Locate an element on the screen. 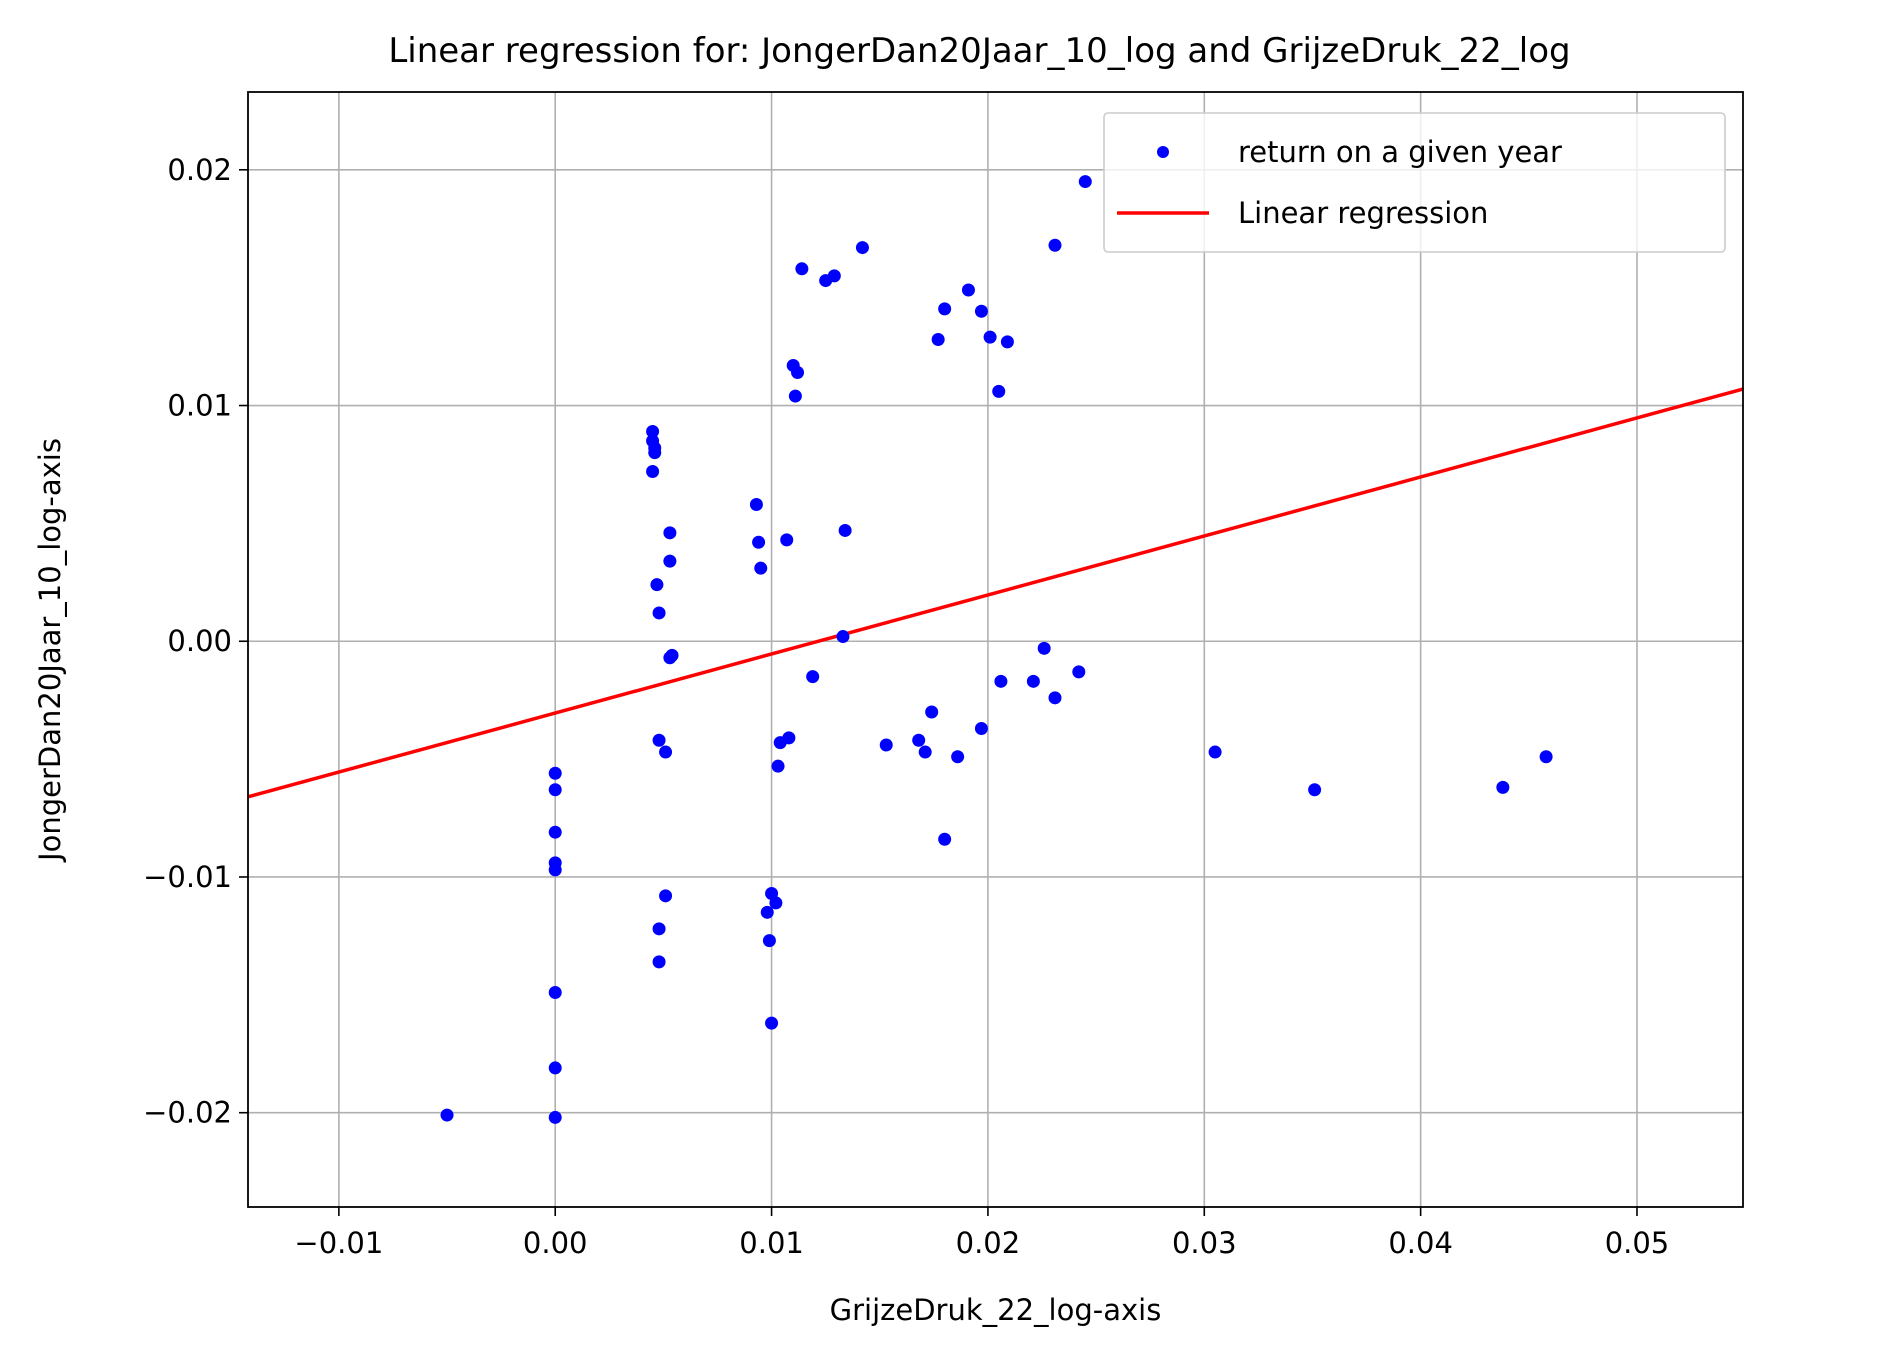 The image size is (1889, 1362). y-tick-label: −0.01 is located at coordinates (187, 877).